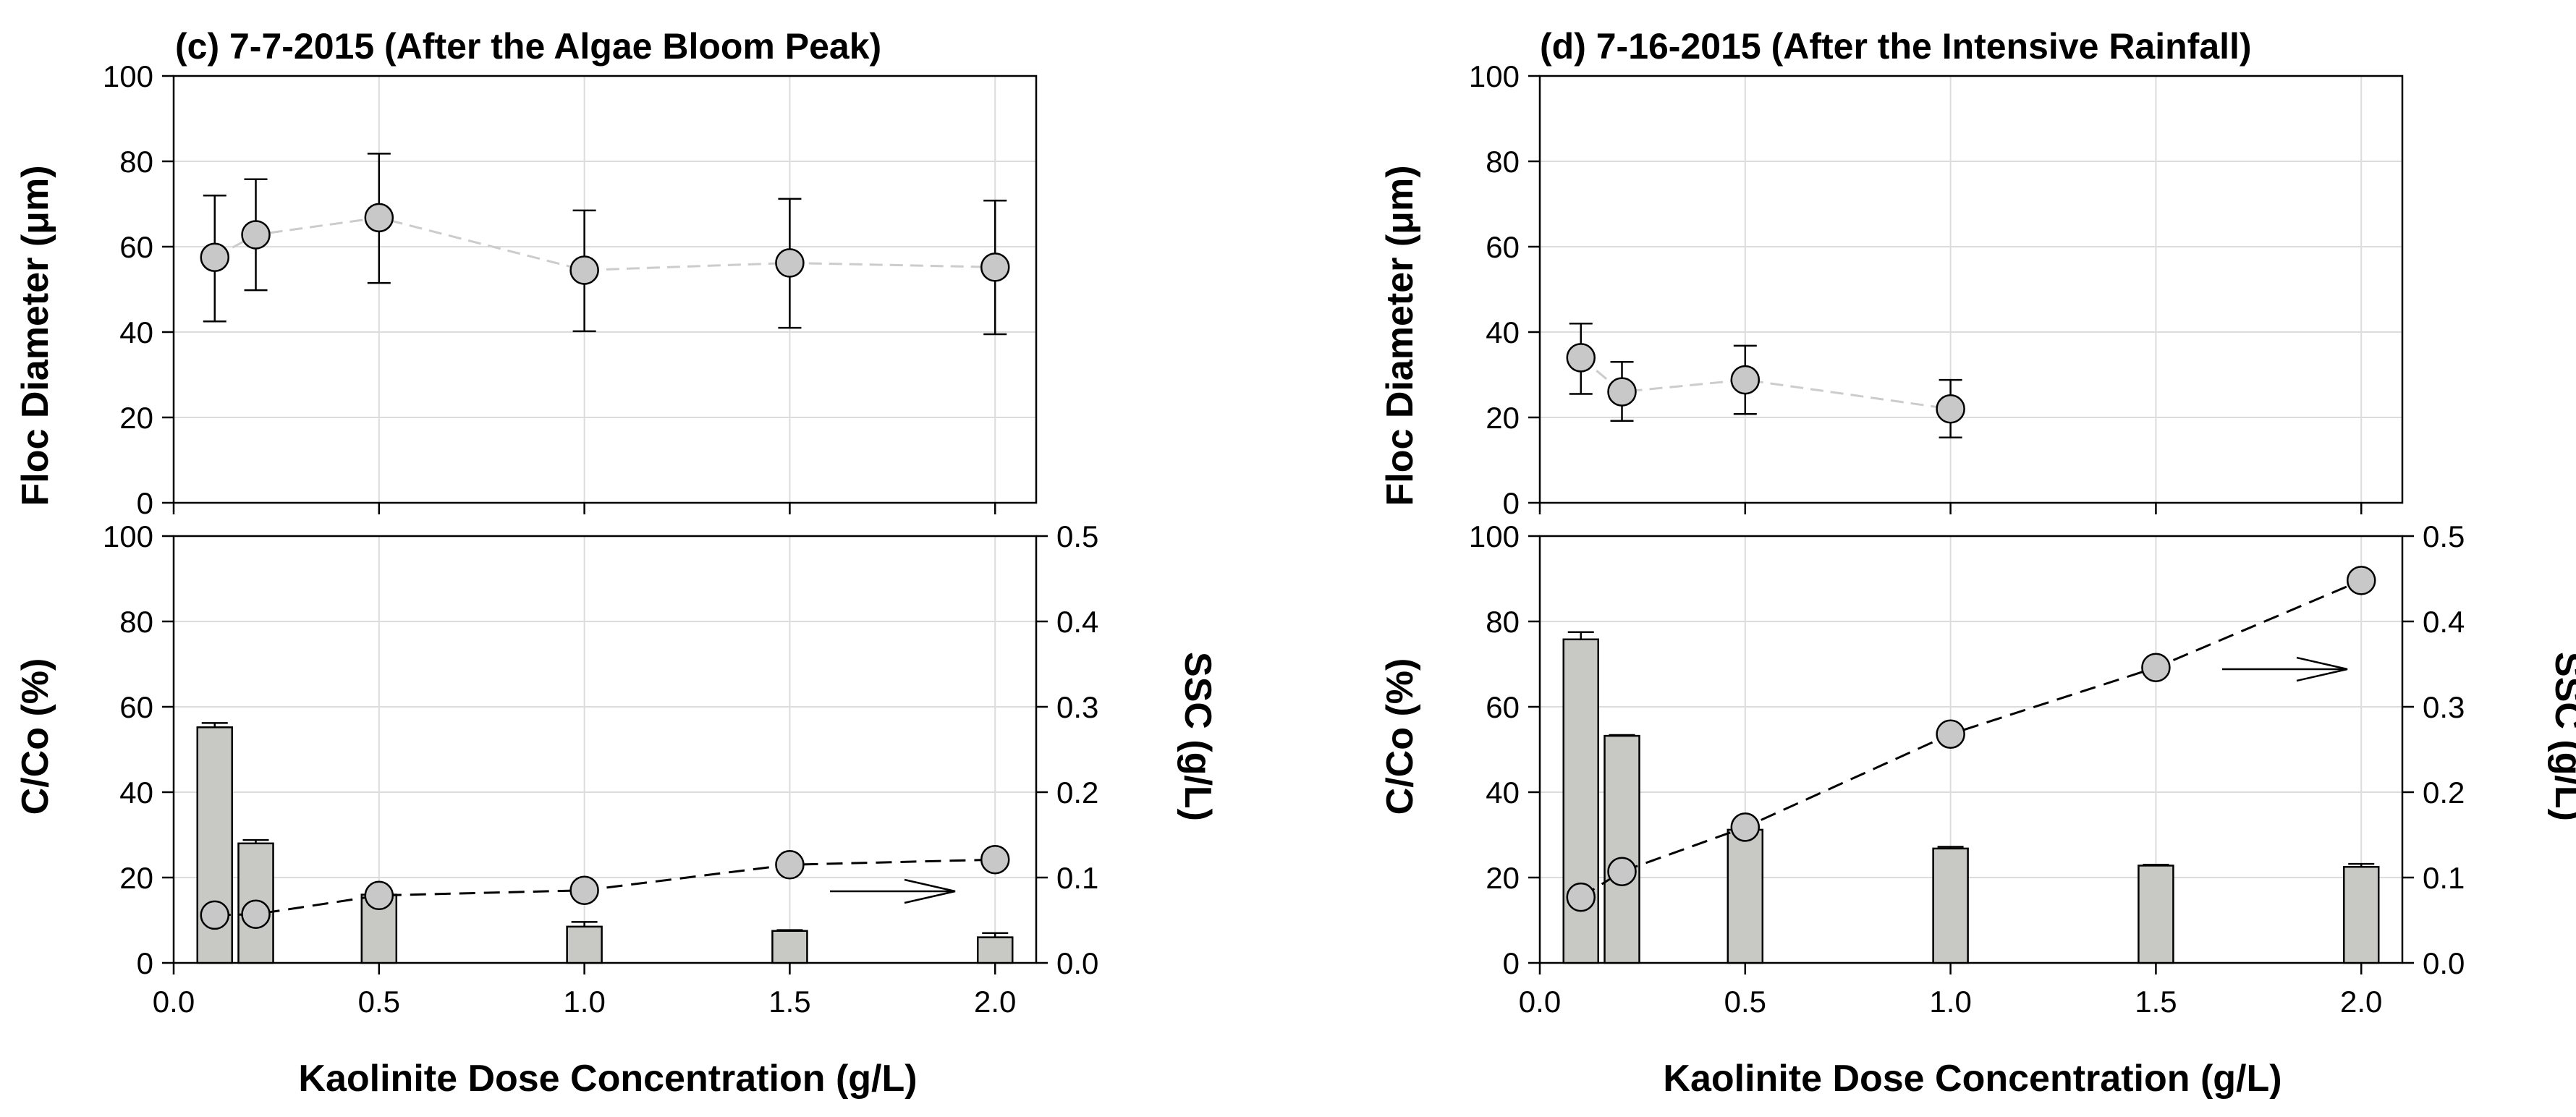  What do you see at coordinates (145, 503) in the screenshot?
I see `c-top-ytick-label: 0` at bounding box center [145, 503].